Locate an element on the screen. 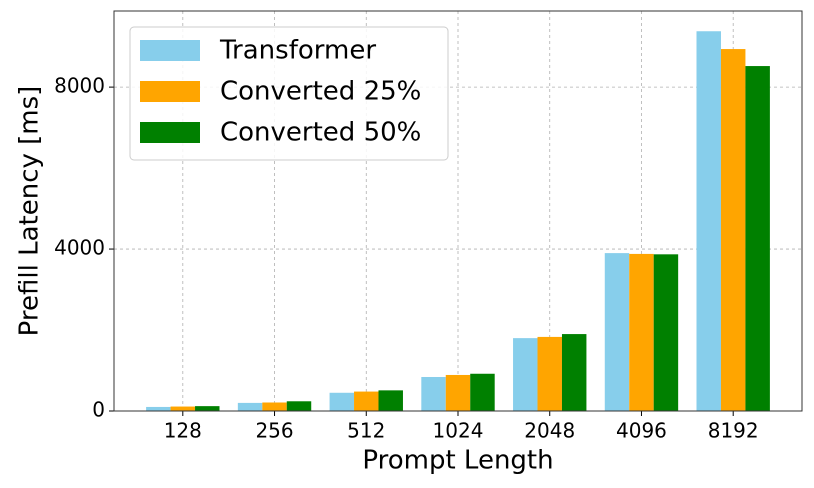 The image size is (814, 488). y-tick-label: 8000 is located at coordinates (79, 86).